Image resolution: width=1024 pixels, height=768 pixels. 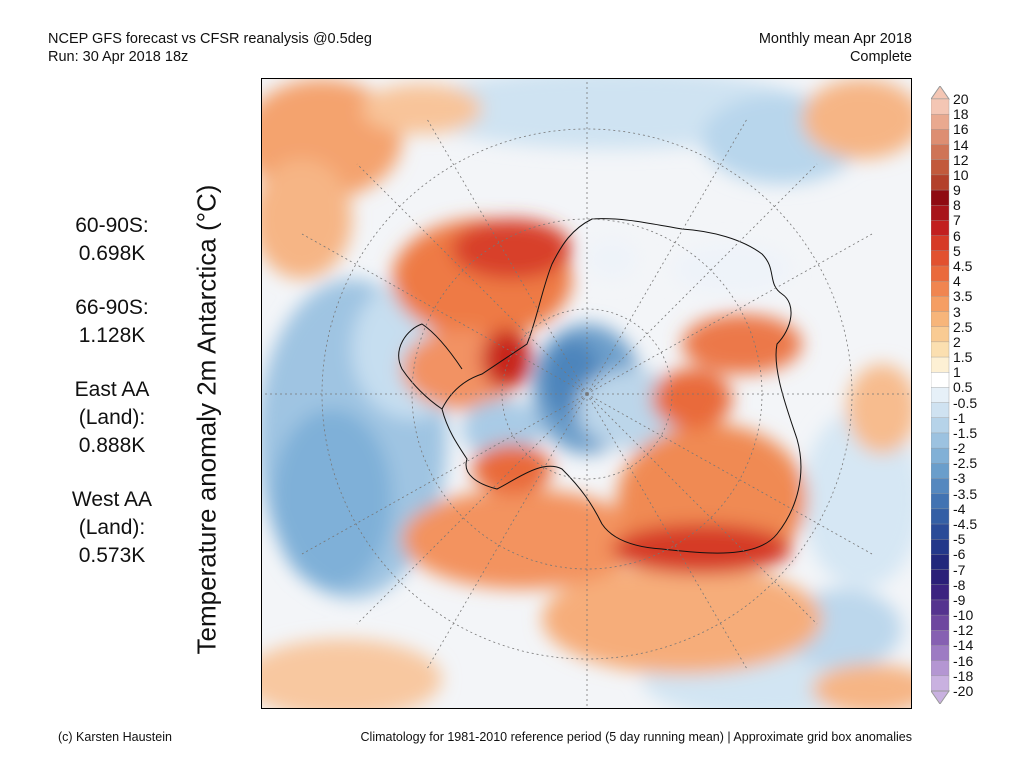 What do you see at coordinates (963, 265) in the screenshot?
I see `colorbar-tick-label: 4.5` at bounding box center [963, 265].